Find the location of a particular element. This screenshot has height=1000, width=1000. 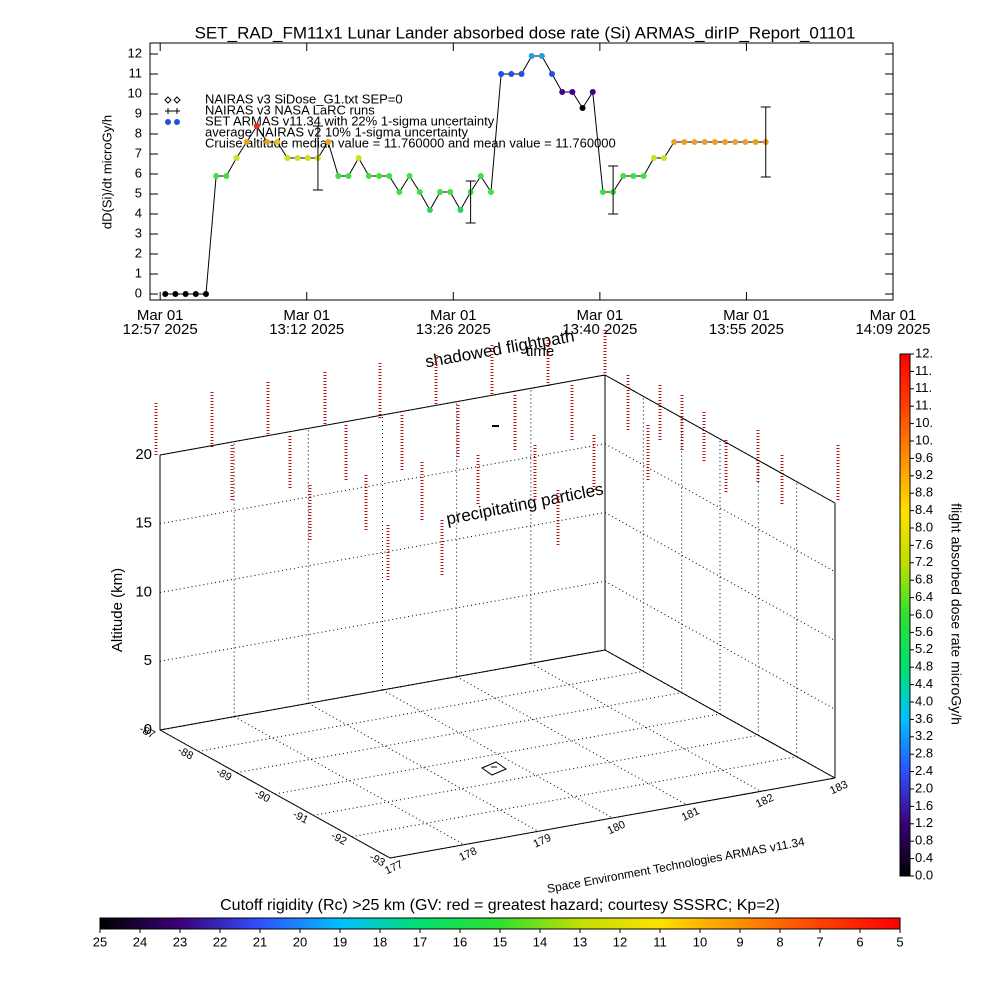

y-tick-label: 4 is located at coordinates (138, 212).